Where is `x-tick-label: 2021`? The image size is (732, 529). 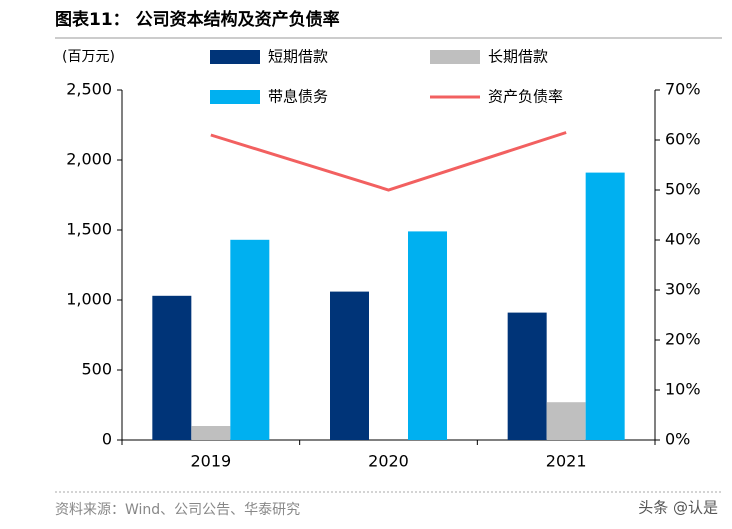 x-tick-label: 2021 is located at coordinates (566, 461).